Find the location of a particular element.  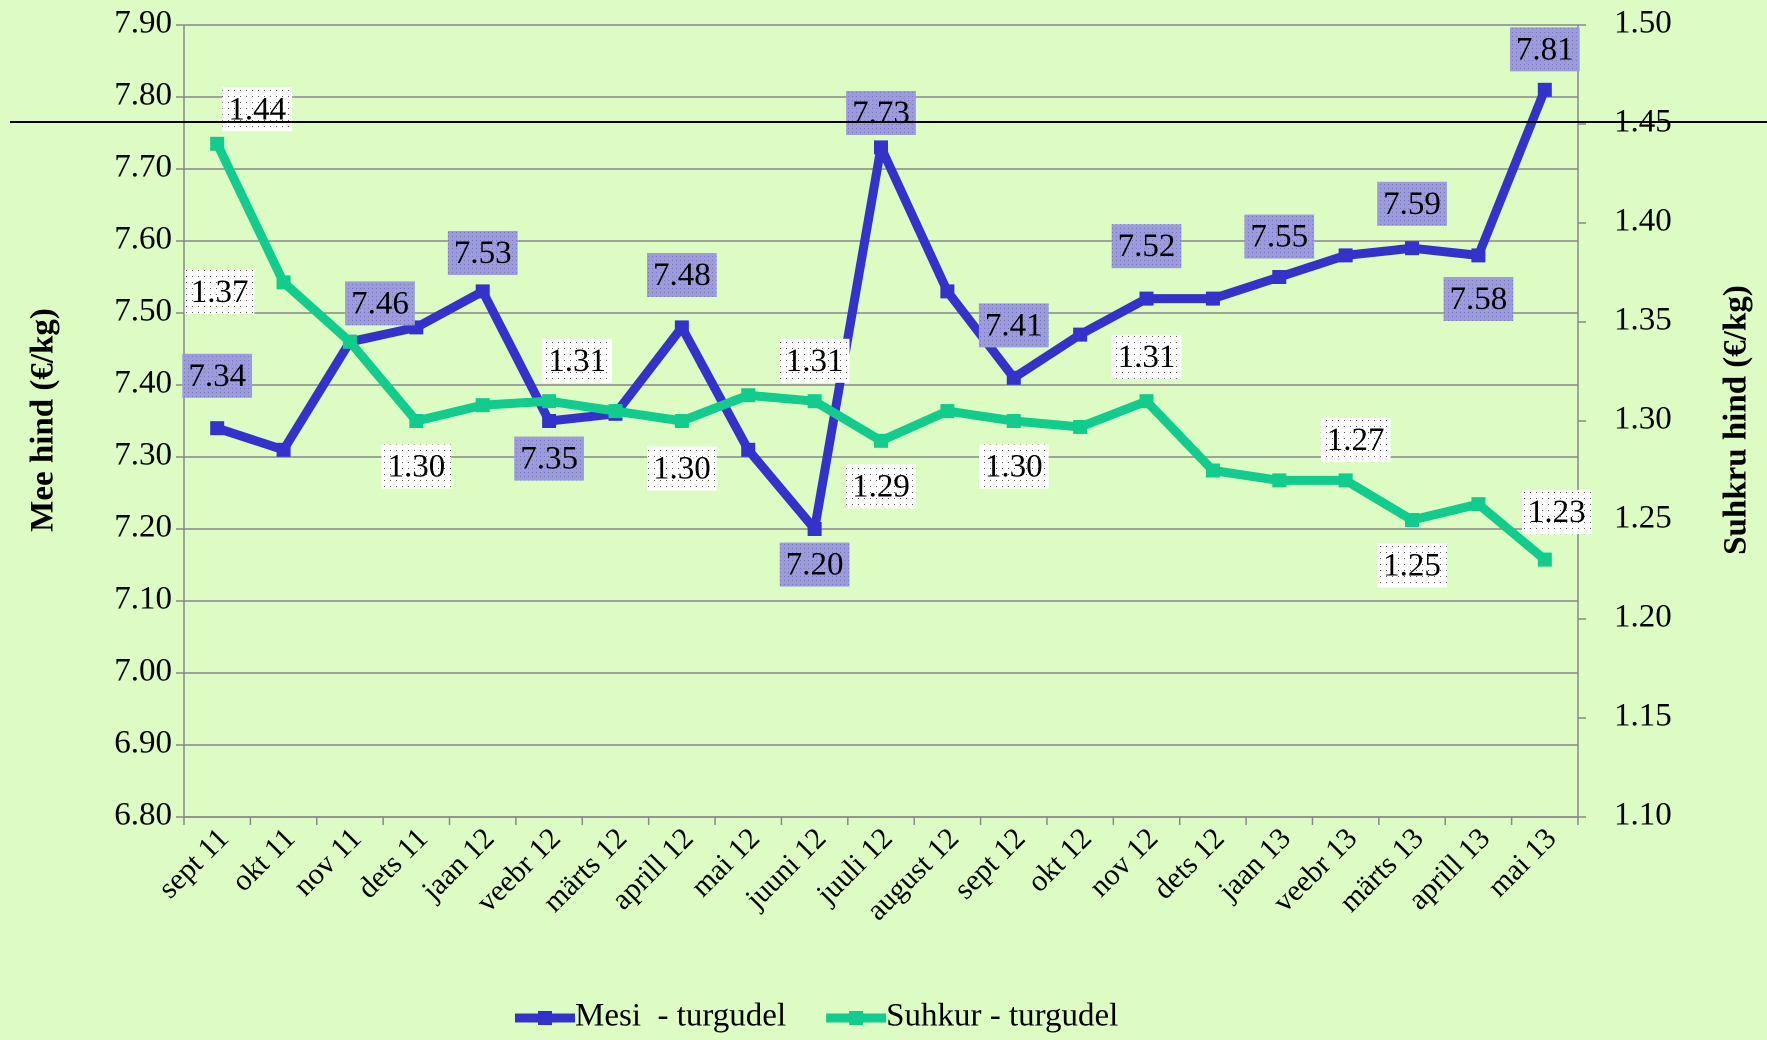

value-label: 7.52 is located at coordinates (1147, 246).